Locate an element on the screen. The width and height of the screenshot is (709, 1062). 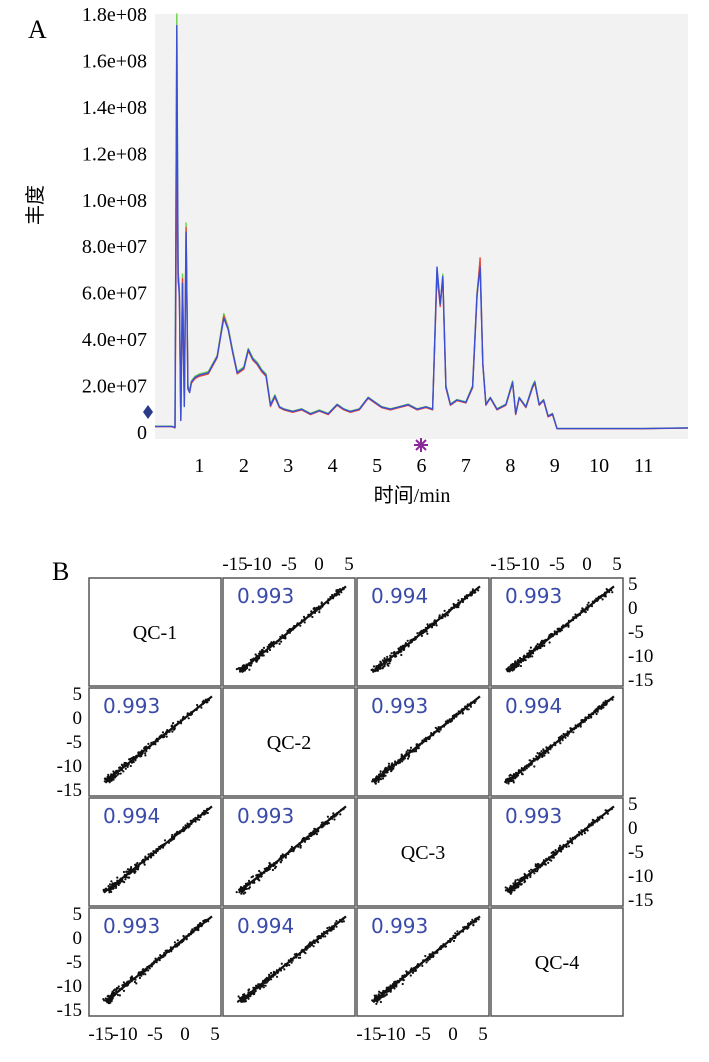
sample-label: QC-2 is located at coordinates (289, 743).